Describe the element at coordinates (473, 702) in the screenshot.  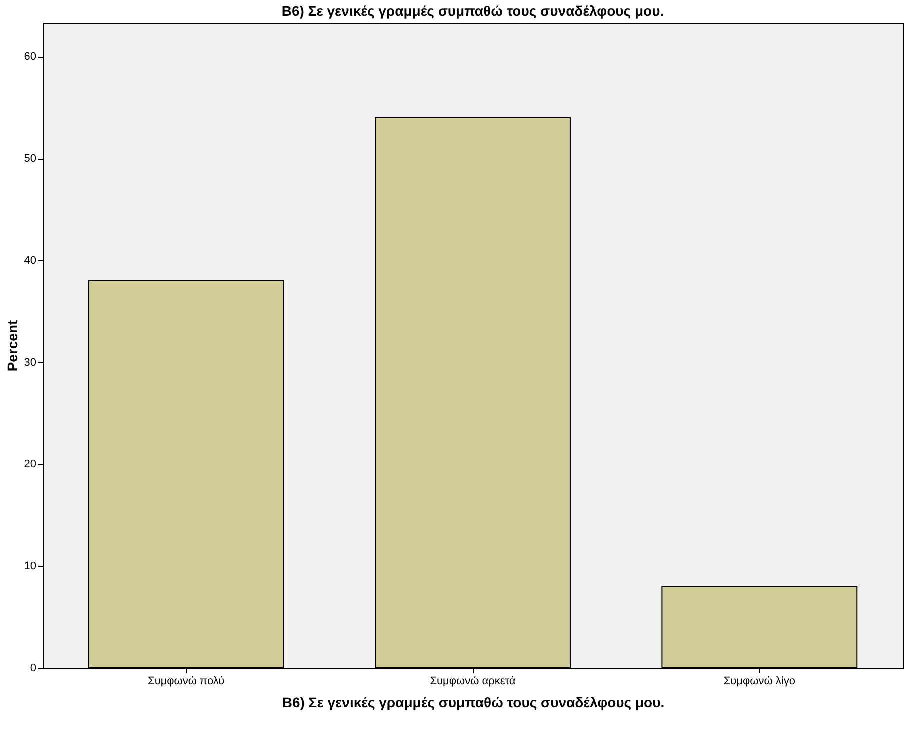
I see `x-axis-title: B6) Σε γενικές γραμμές συμπαθώ τους συναδέλφους μου.` at that location.